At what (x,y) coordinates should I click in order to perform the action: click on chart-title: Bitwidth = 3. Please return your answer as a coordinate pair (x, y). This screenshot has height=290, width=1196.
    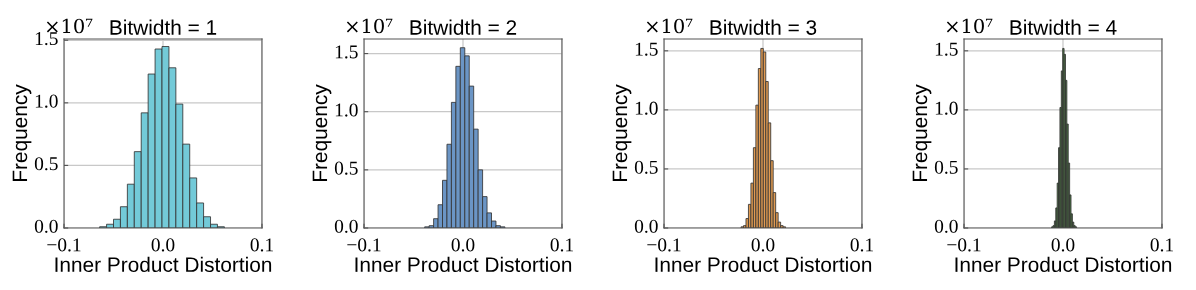
    Looking at the image, I should click on (763, 27).